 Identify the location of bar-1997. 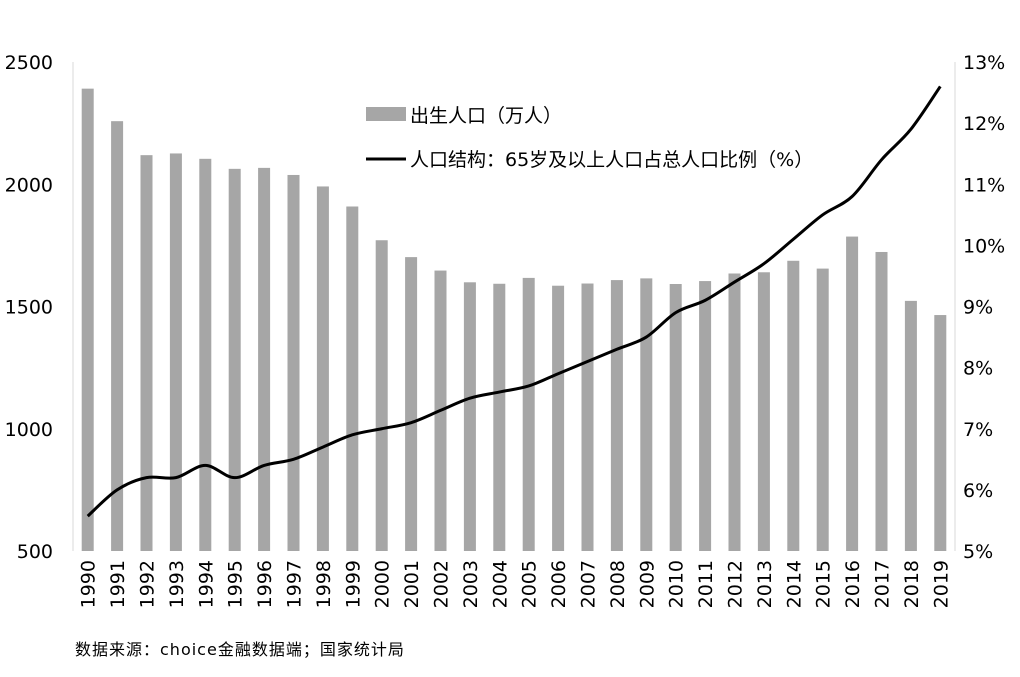
(293, 363).